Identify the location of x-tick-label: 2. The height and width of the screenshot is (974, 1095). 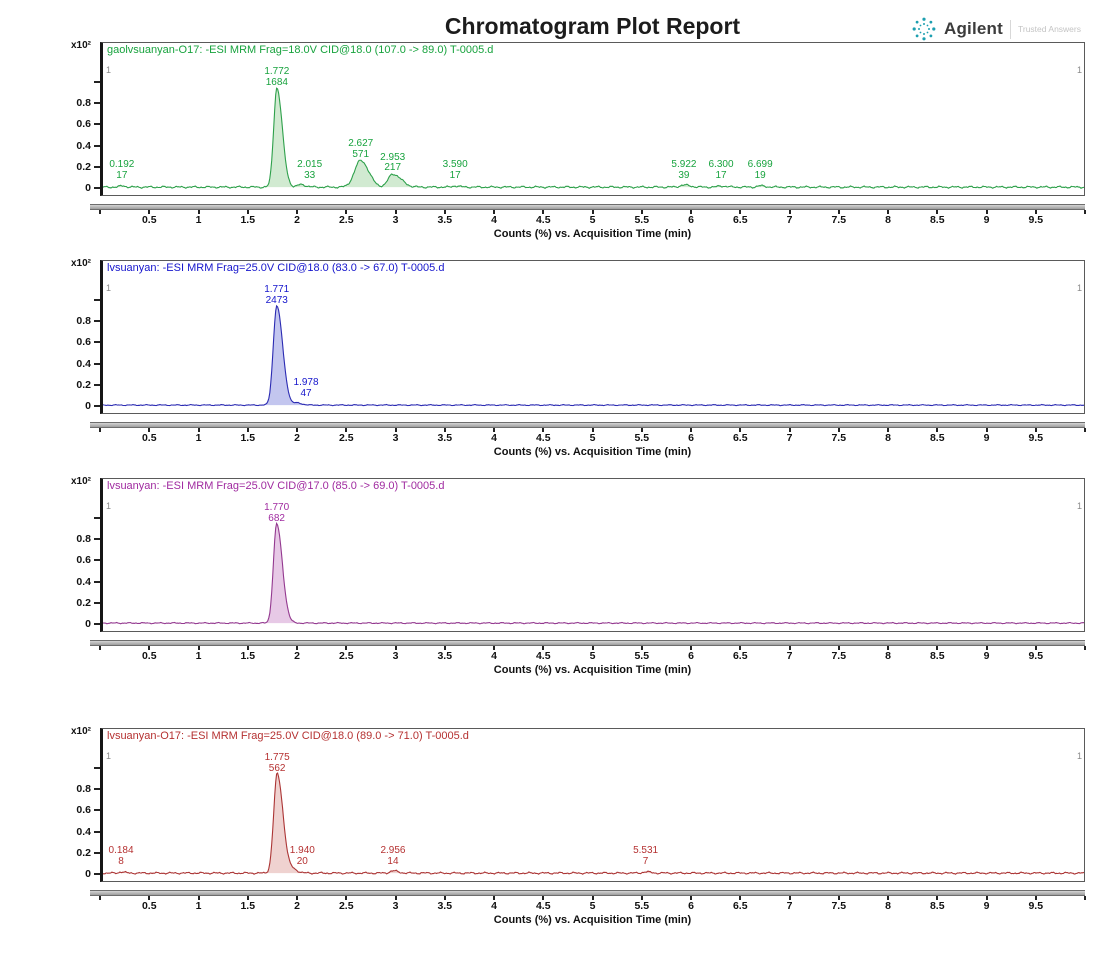
(297, 906).